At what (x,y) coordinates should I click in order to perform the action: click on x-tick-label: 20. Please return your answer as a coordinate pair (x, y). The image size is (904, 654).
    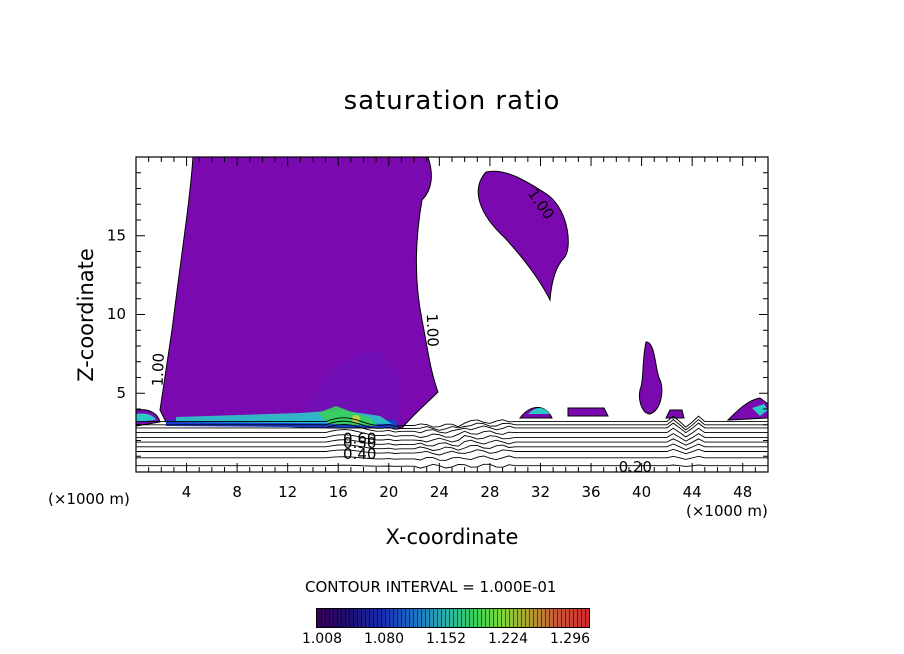
    Looking at the image, I should click on (388, 492).